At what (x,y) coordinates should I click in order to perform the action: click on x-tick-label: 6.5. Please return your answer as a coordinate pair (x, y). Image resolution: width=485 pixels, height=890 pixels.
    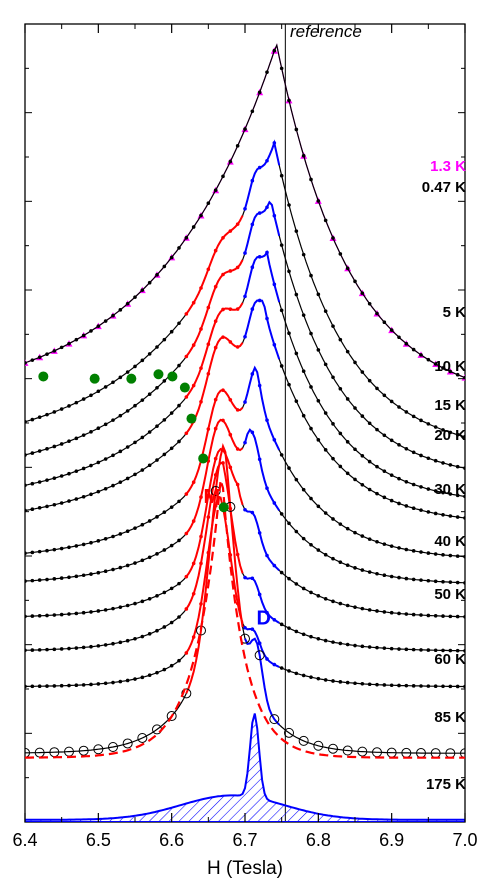
    Looking at the image, I should click on (98, 840).